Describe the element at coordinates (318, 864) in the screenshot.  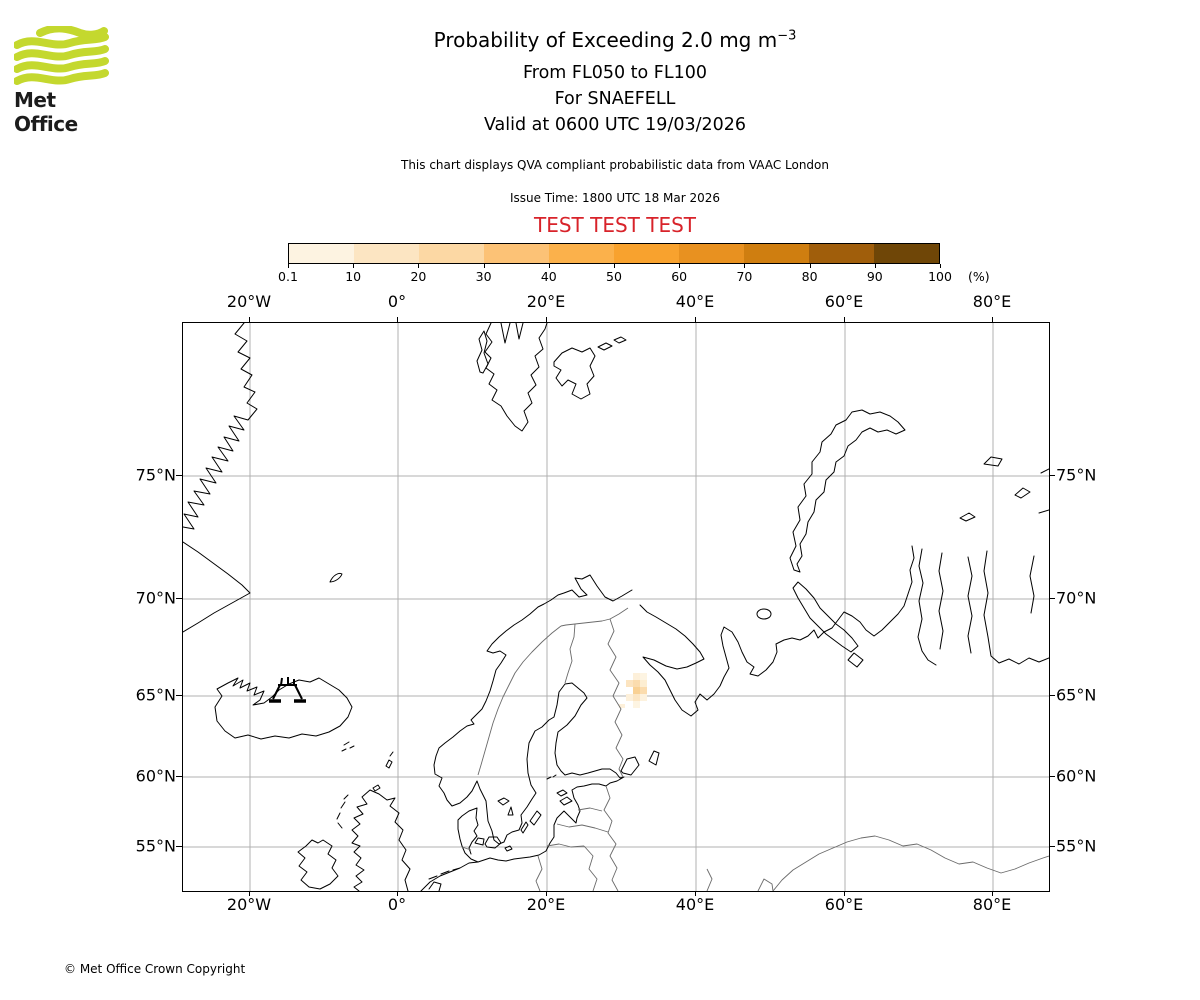
I see `coastline-ireland` at that location.